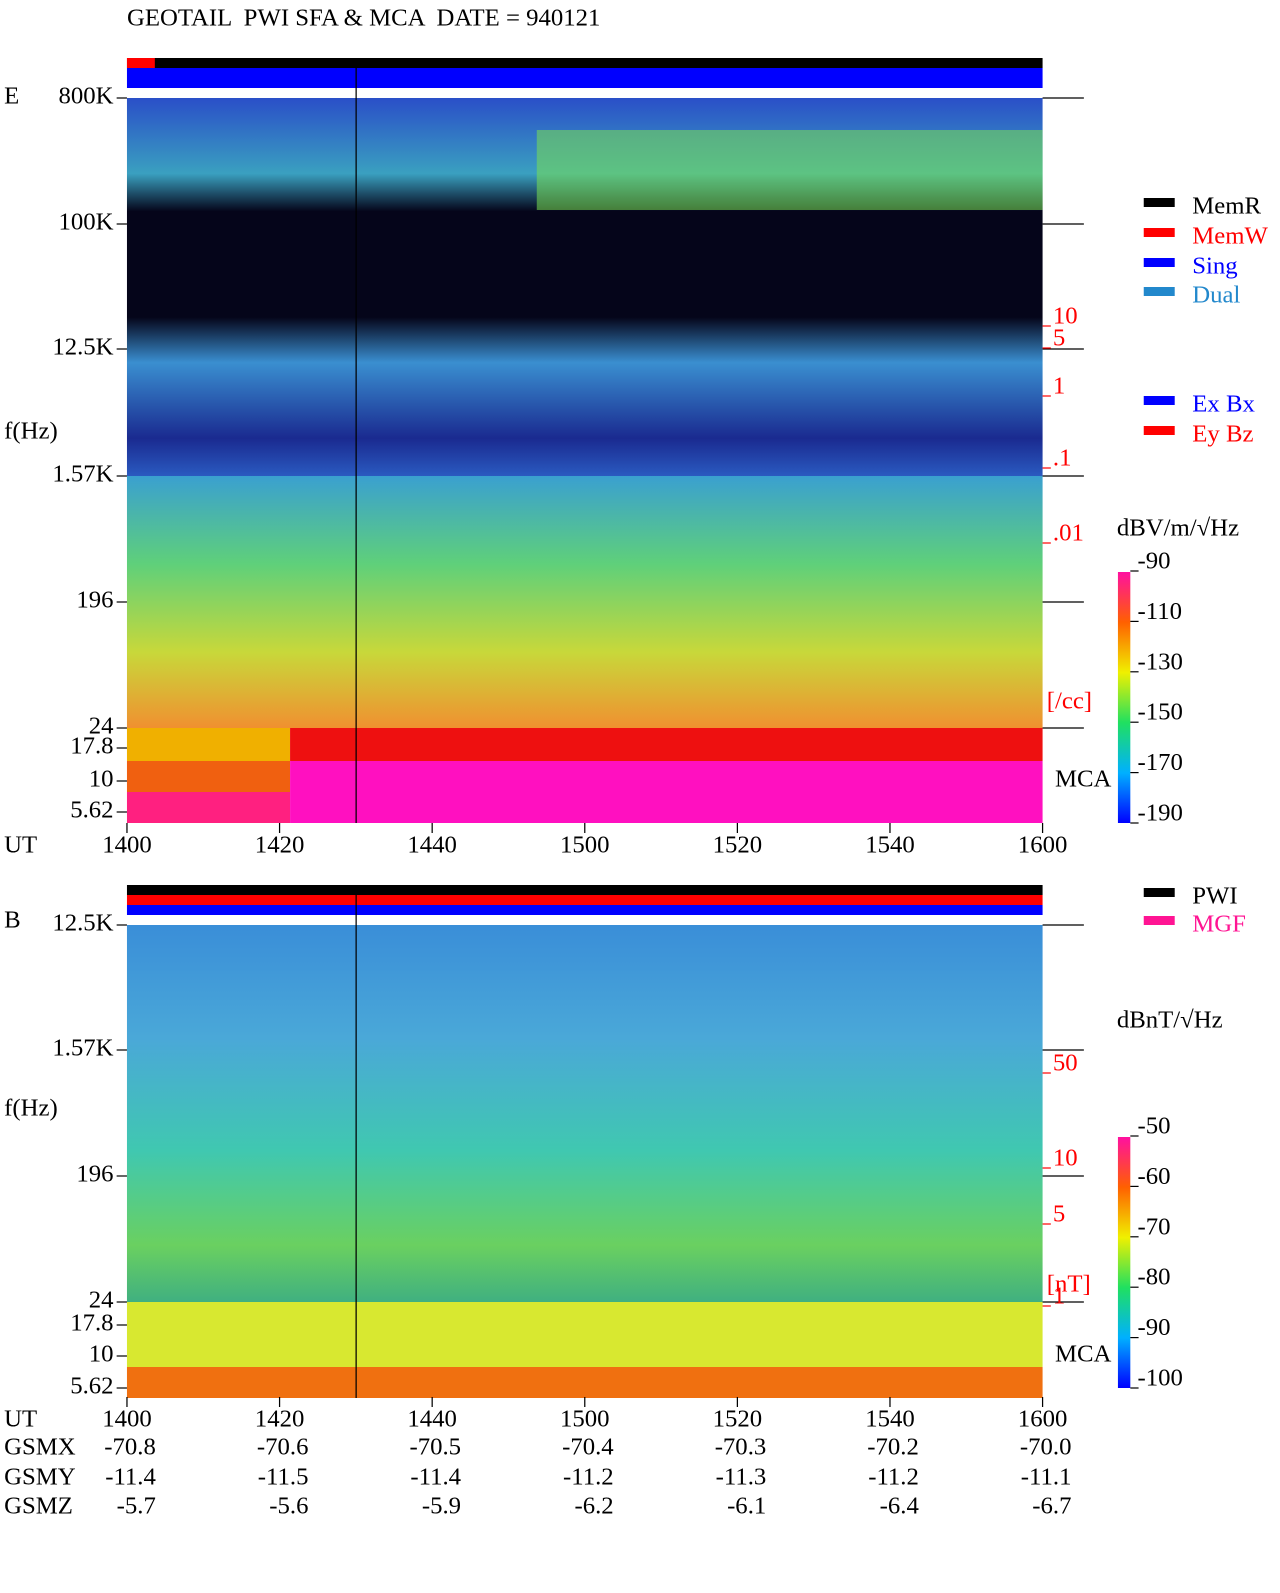  Describe the element at coordinates (283, 1477) in the screenshot. I see `orbit-value: -11.5` at that location.